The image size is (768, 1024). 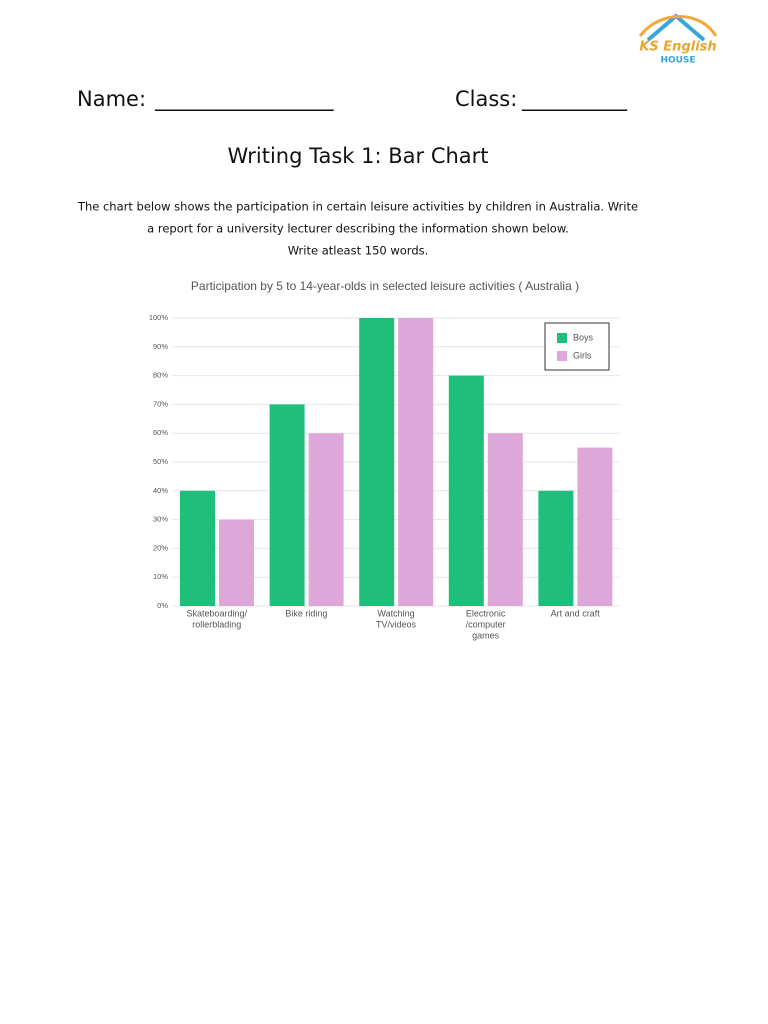 What do you see at coordinates (216, 624) in the screenshot?
I see `x-tick-label: rollerblading` at bounding box center [216, 624].